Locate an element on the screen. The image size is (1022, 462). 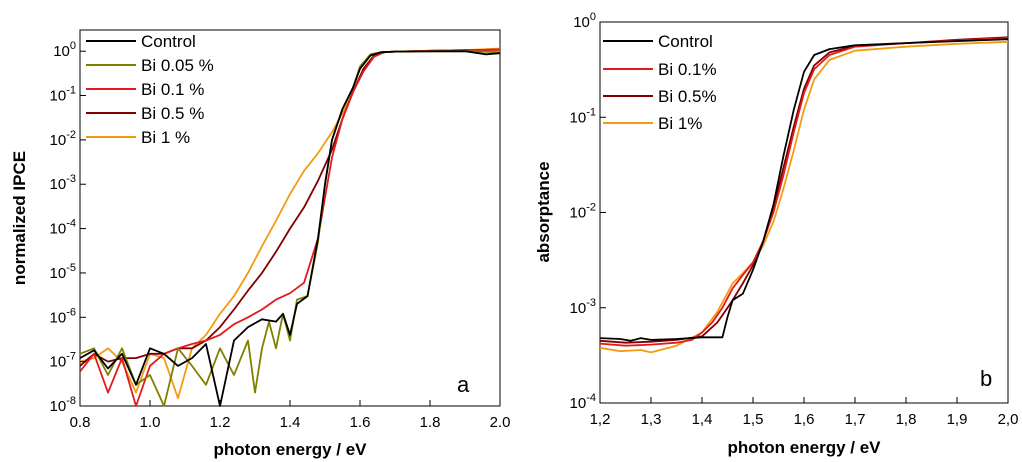
panel-a-x-tick-label: 2.0 is located at coordinates (500, 422).